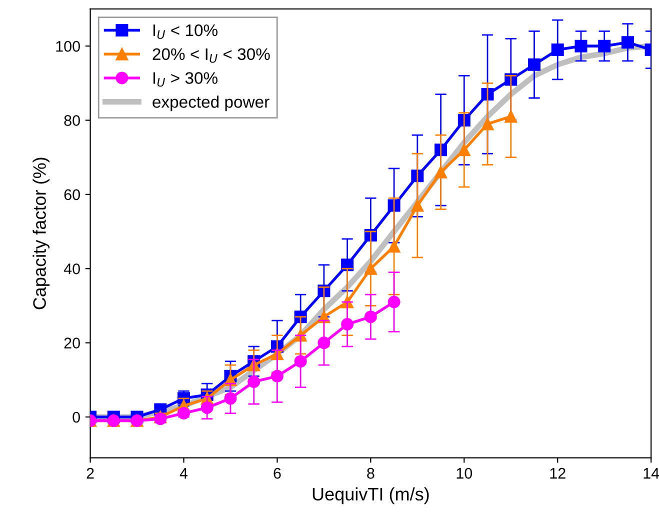  What do you see at coordinates (185, 31) in the screenshot?
I see `legend-label: I$_{U}$ < 10%` at bounding box center [185, 31].